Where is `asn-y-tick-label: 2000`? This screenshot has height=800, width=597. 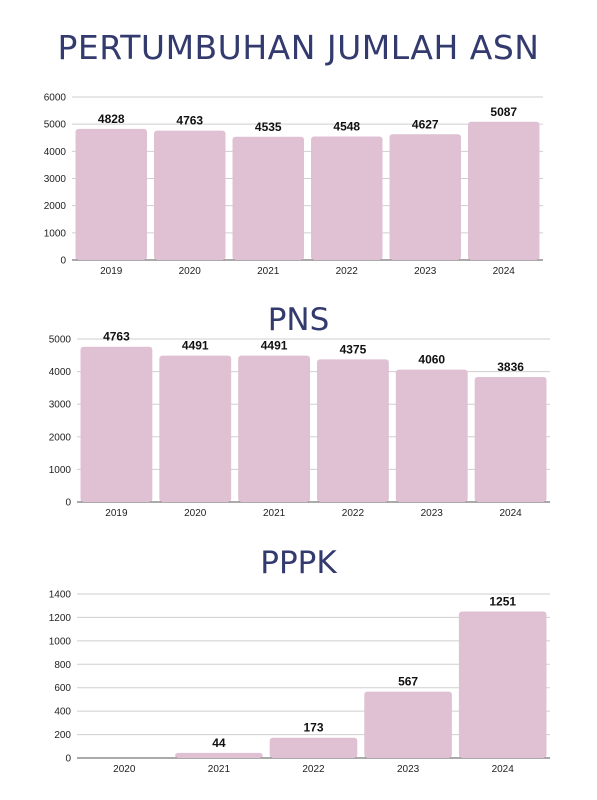 asn-y-tick-label: 2000 is located at coordinates (55, 206).